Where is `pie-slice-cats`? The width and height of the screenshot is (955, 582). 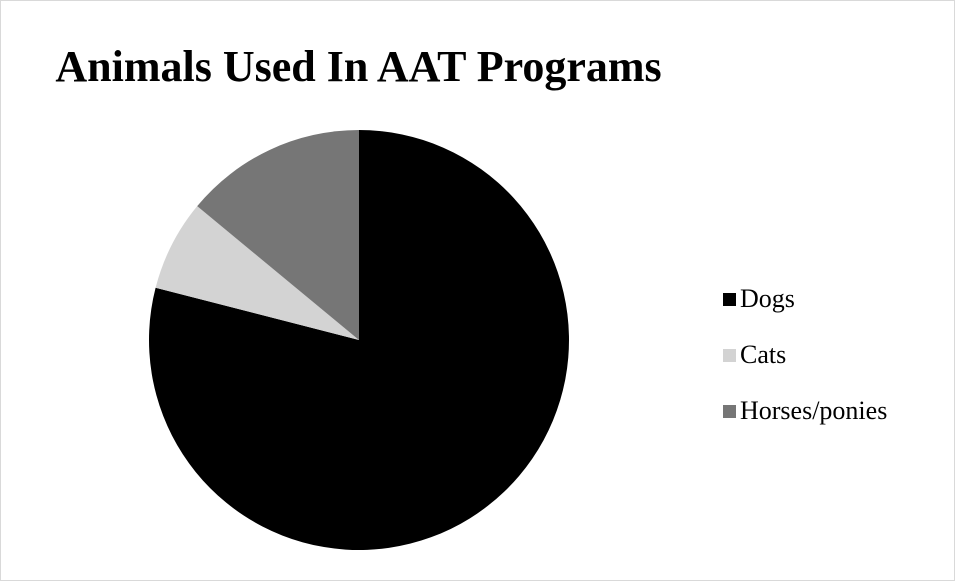 pie-slice-cats is located at coordinates (257, 273).